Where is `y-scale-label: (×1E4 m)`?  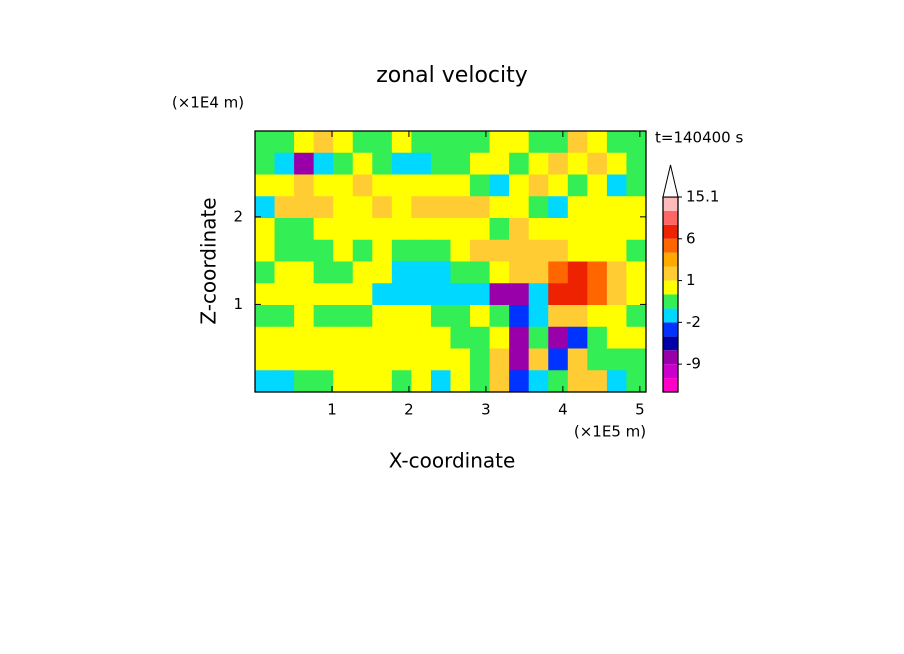 y-scale-label: (×1E4 m) is located at coordinates (208, 103).